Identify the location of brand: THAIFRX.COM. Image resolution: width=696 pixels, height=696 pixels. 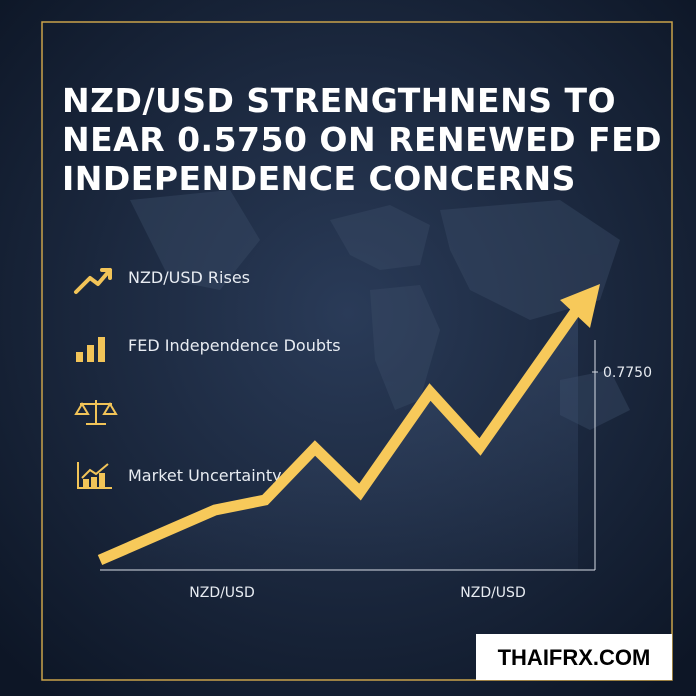
(574, 657).